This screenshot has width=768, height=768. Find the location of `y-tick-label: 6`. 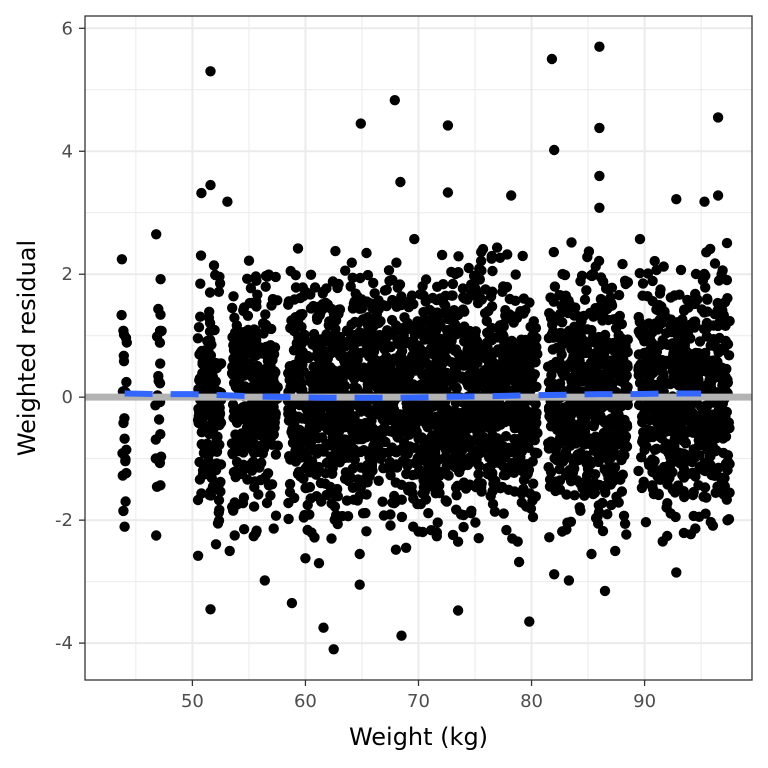

y-tick-label: 6 is located at coordinates (67, 28).